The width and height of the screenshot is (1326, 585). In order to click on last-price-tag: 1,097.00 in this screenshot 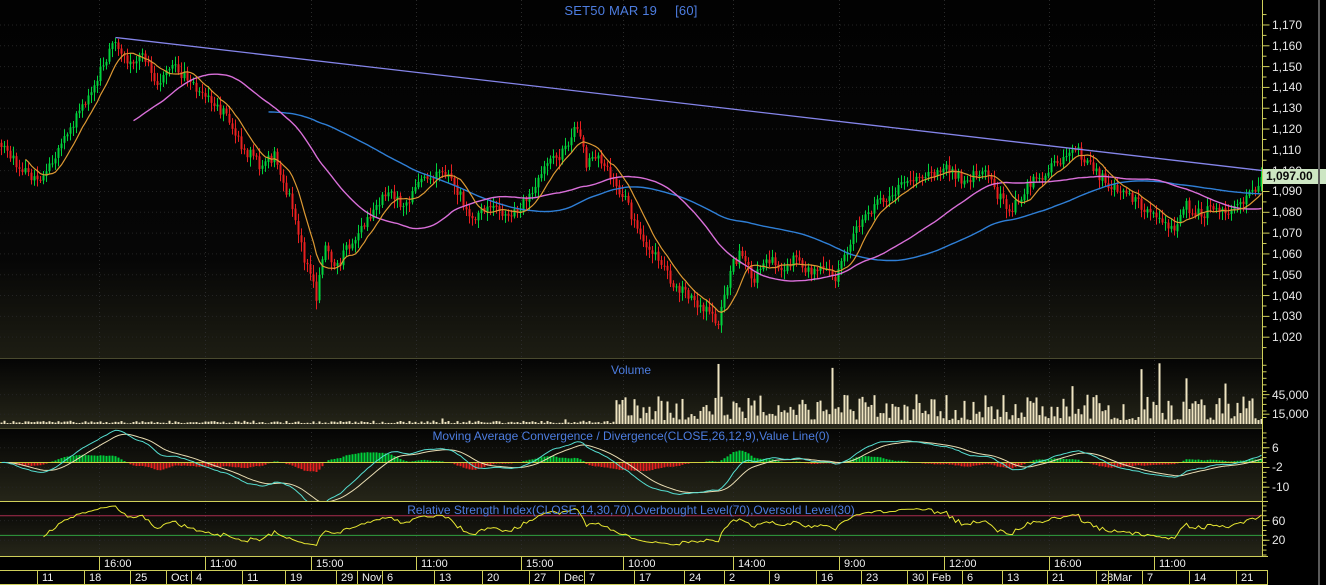, I will do `click(1294, 176)`.